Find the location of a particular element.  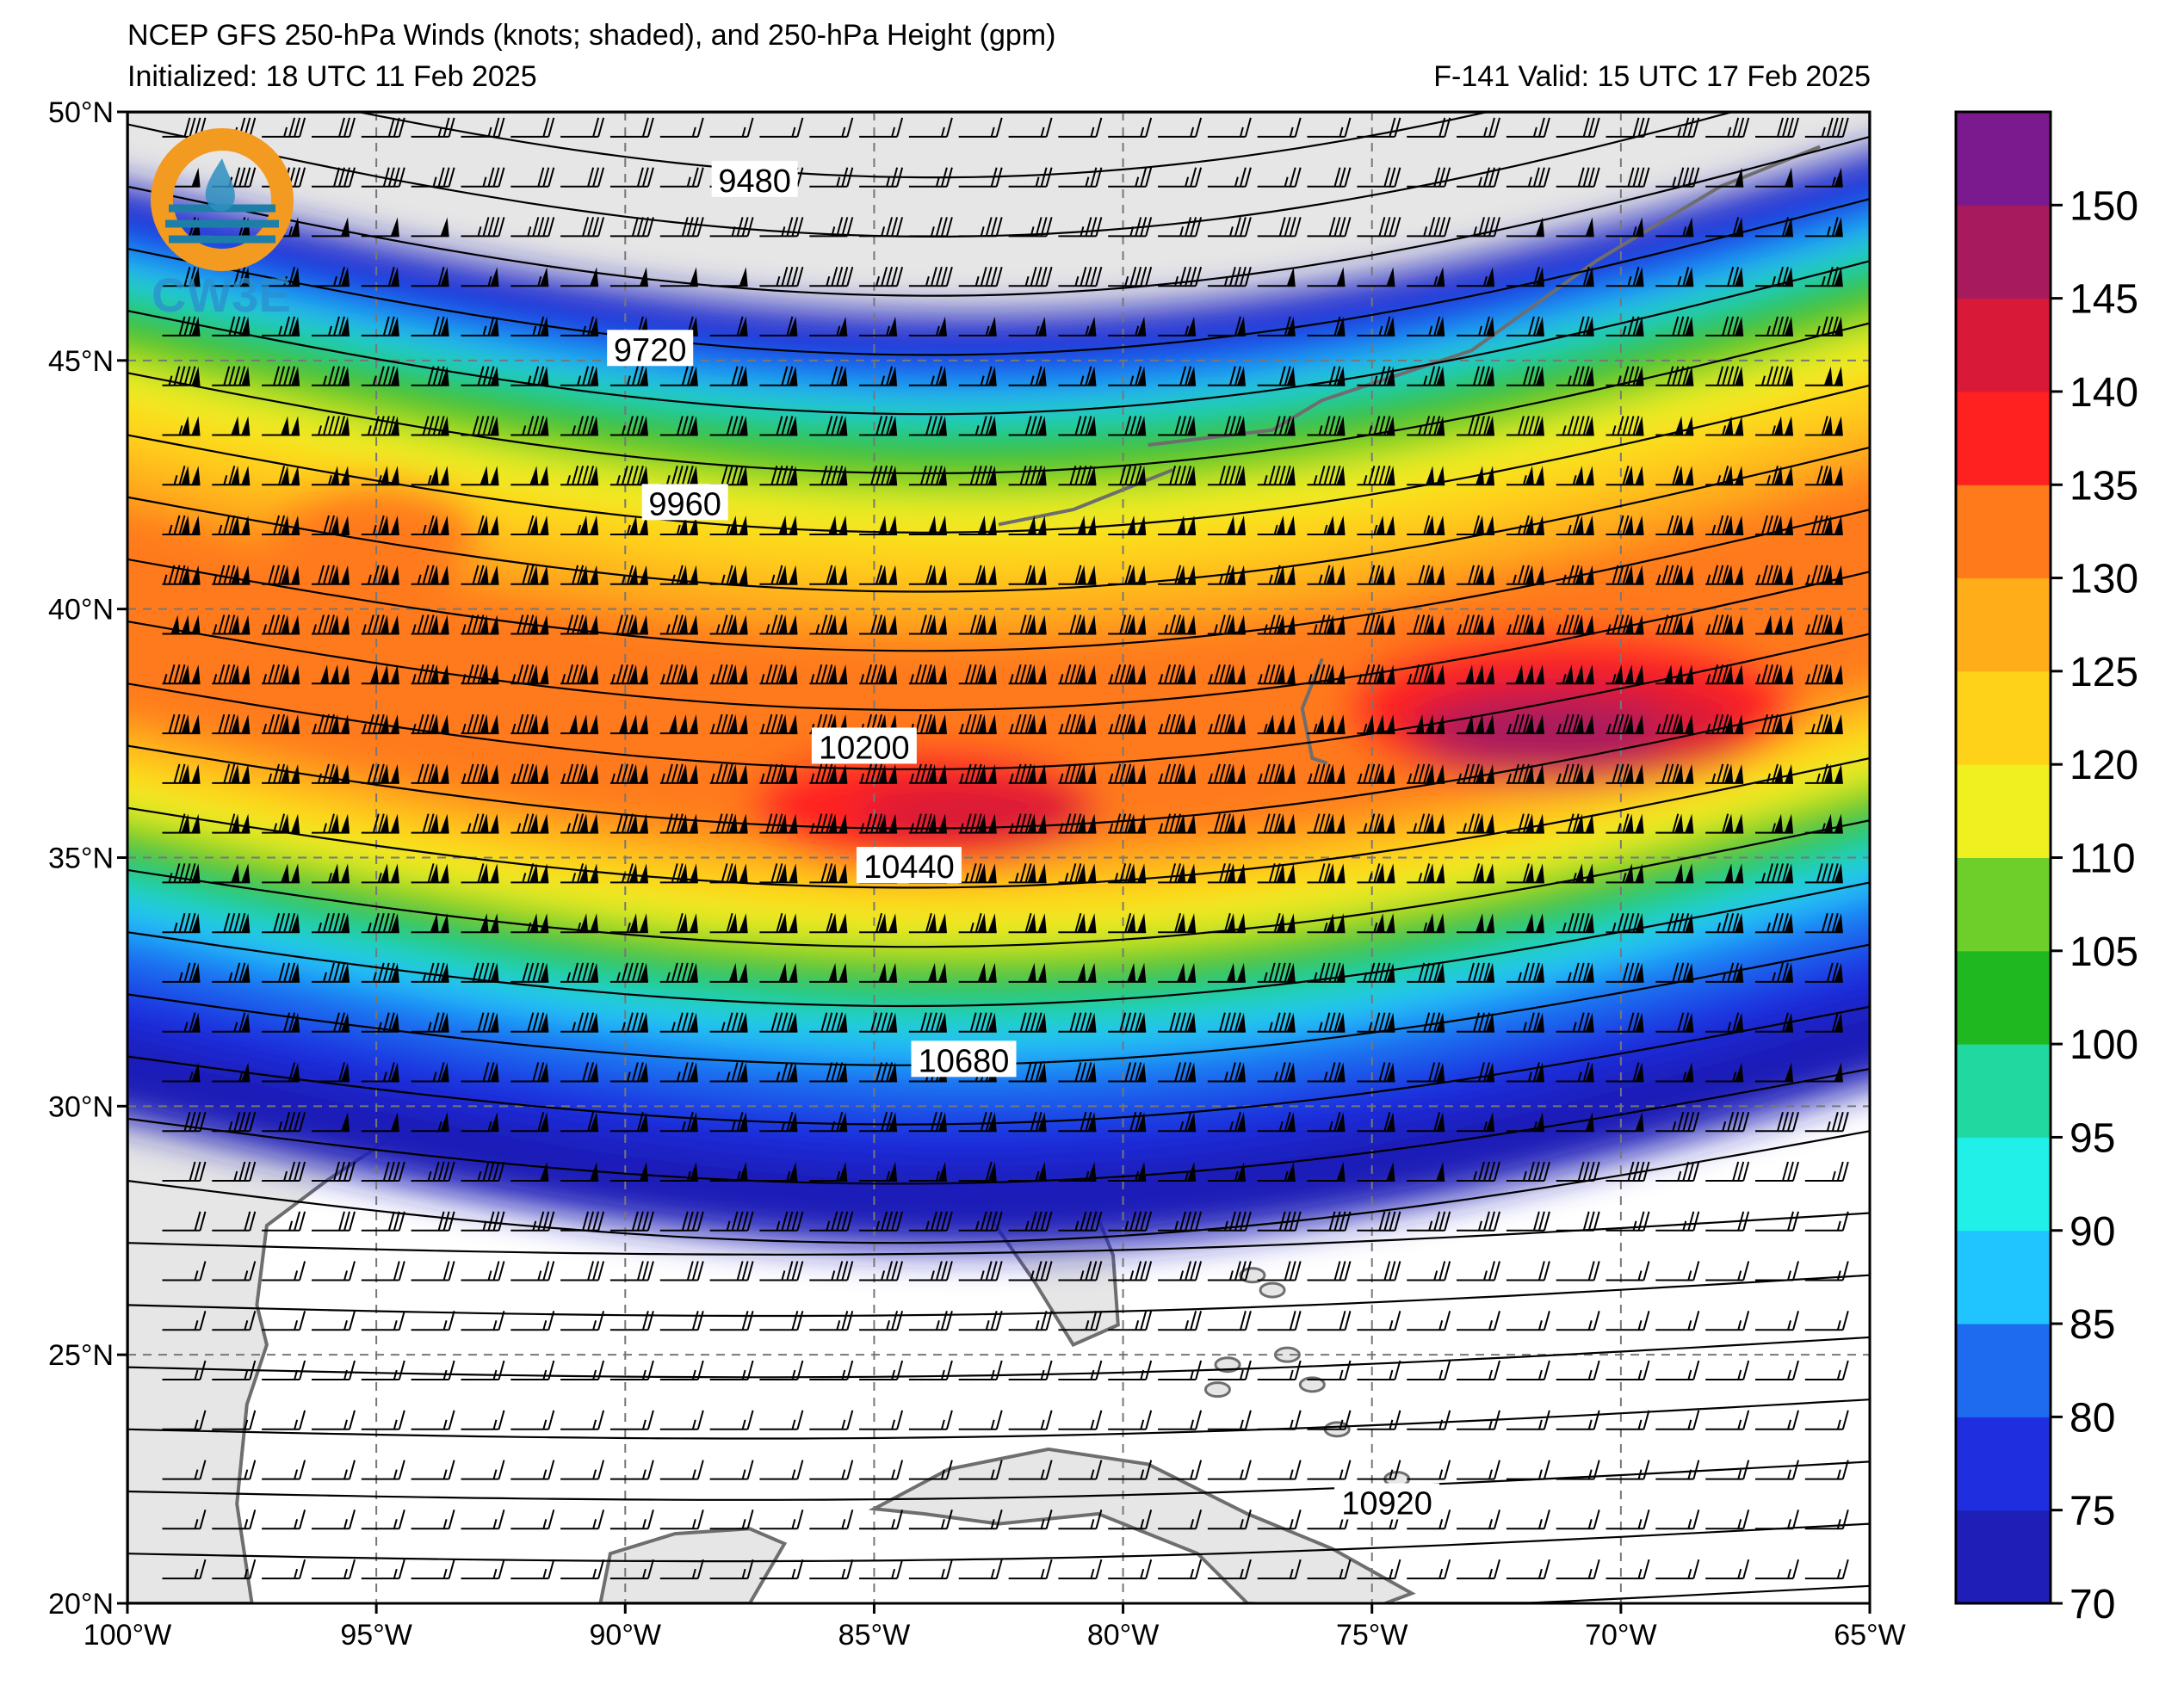

lon-tick-label: 95°W is located at coordinates (376, 1635).